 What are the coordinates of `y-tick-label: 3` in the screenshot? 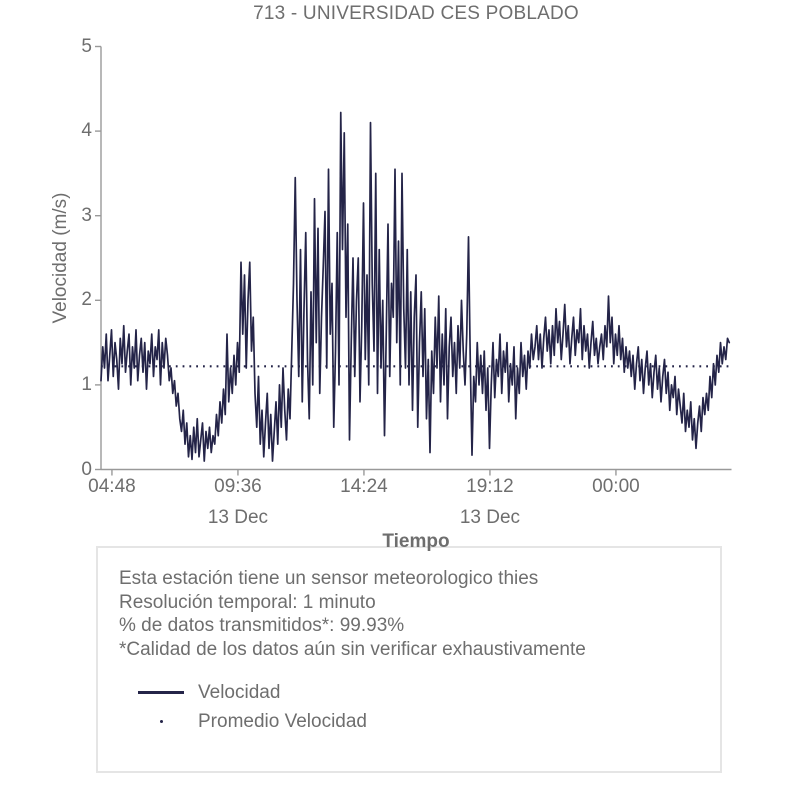 It's located at (86, 215).